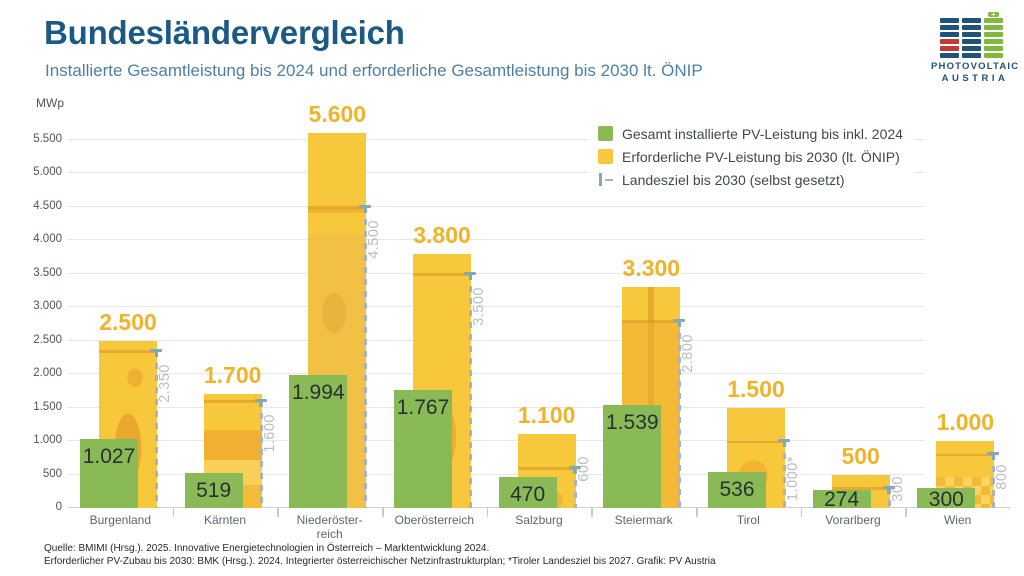 Image resolution: width=1024 pixels, height=576 pixels. What do you see at coordinates (539, 328) in the screenshot?
I see `bar-group: 1.100 600 470 Salzburg` at bounding box center [539, 328].